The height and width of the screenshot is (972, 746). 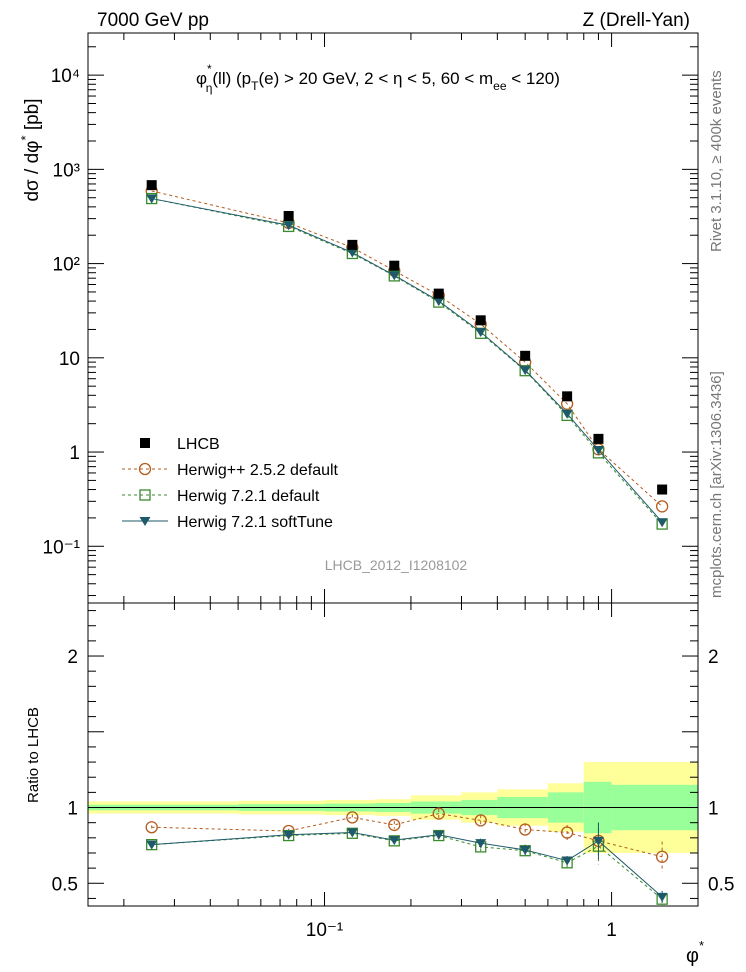 I want to click on legend-marker-herwig-7-2-1-softtune, so click(x=145, y=521).